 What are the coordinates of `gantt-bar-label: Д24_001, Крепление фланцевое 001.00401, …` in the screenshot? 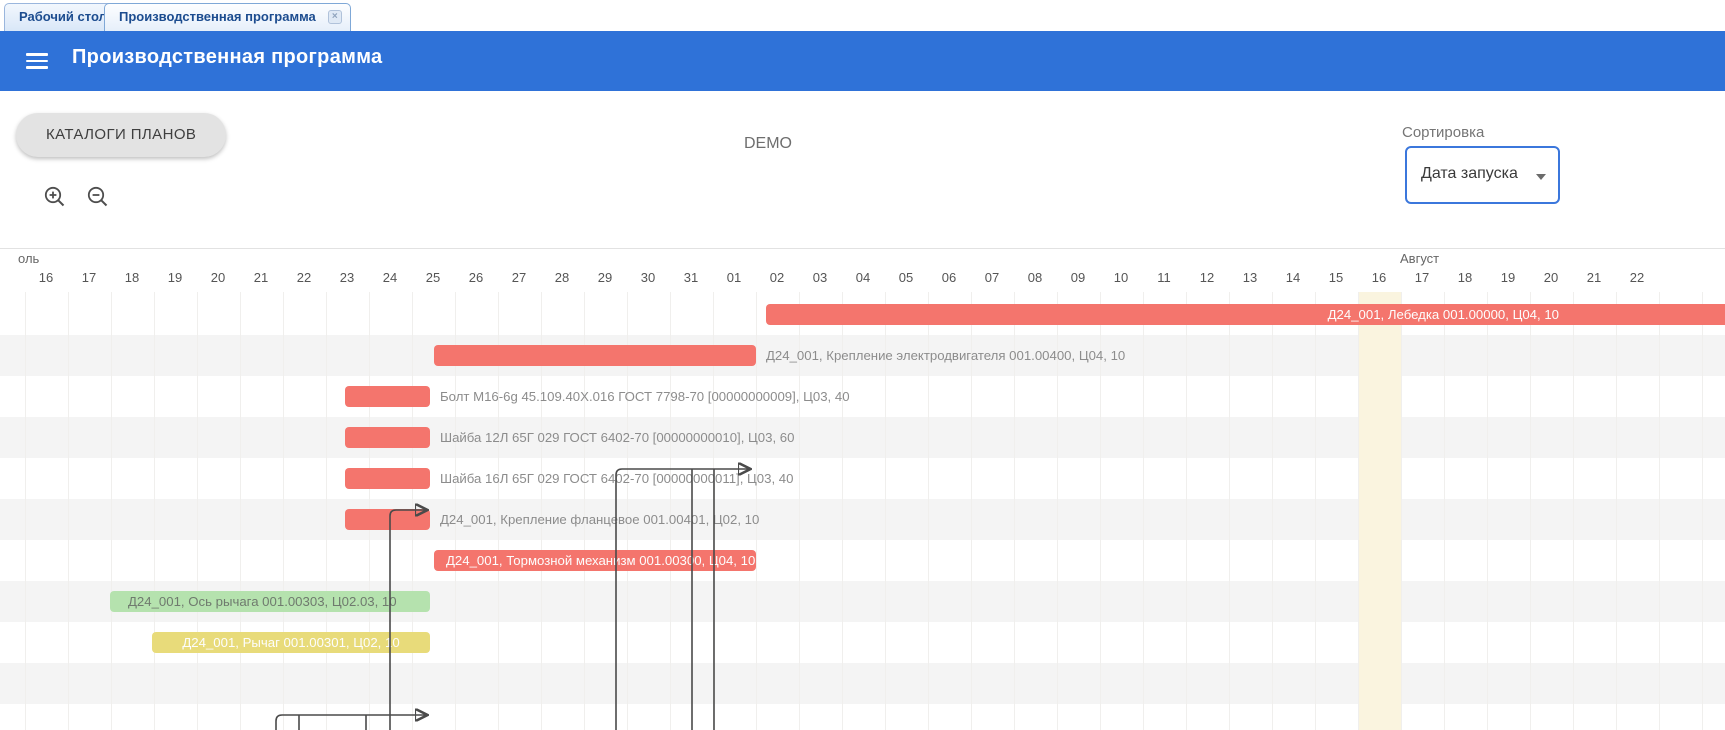 It's located at (600, 519).